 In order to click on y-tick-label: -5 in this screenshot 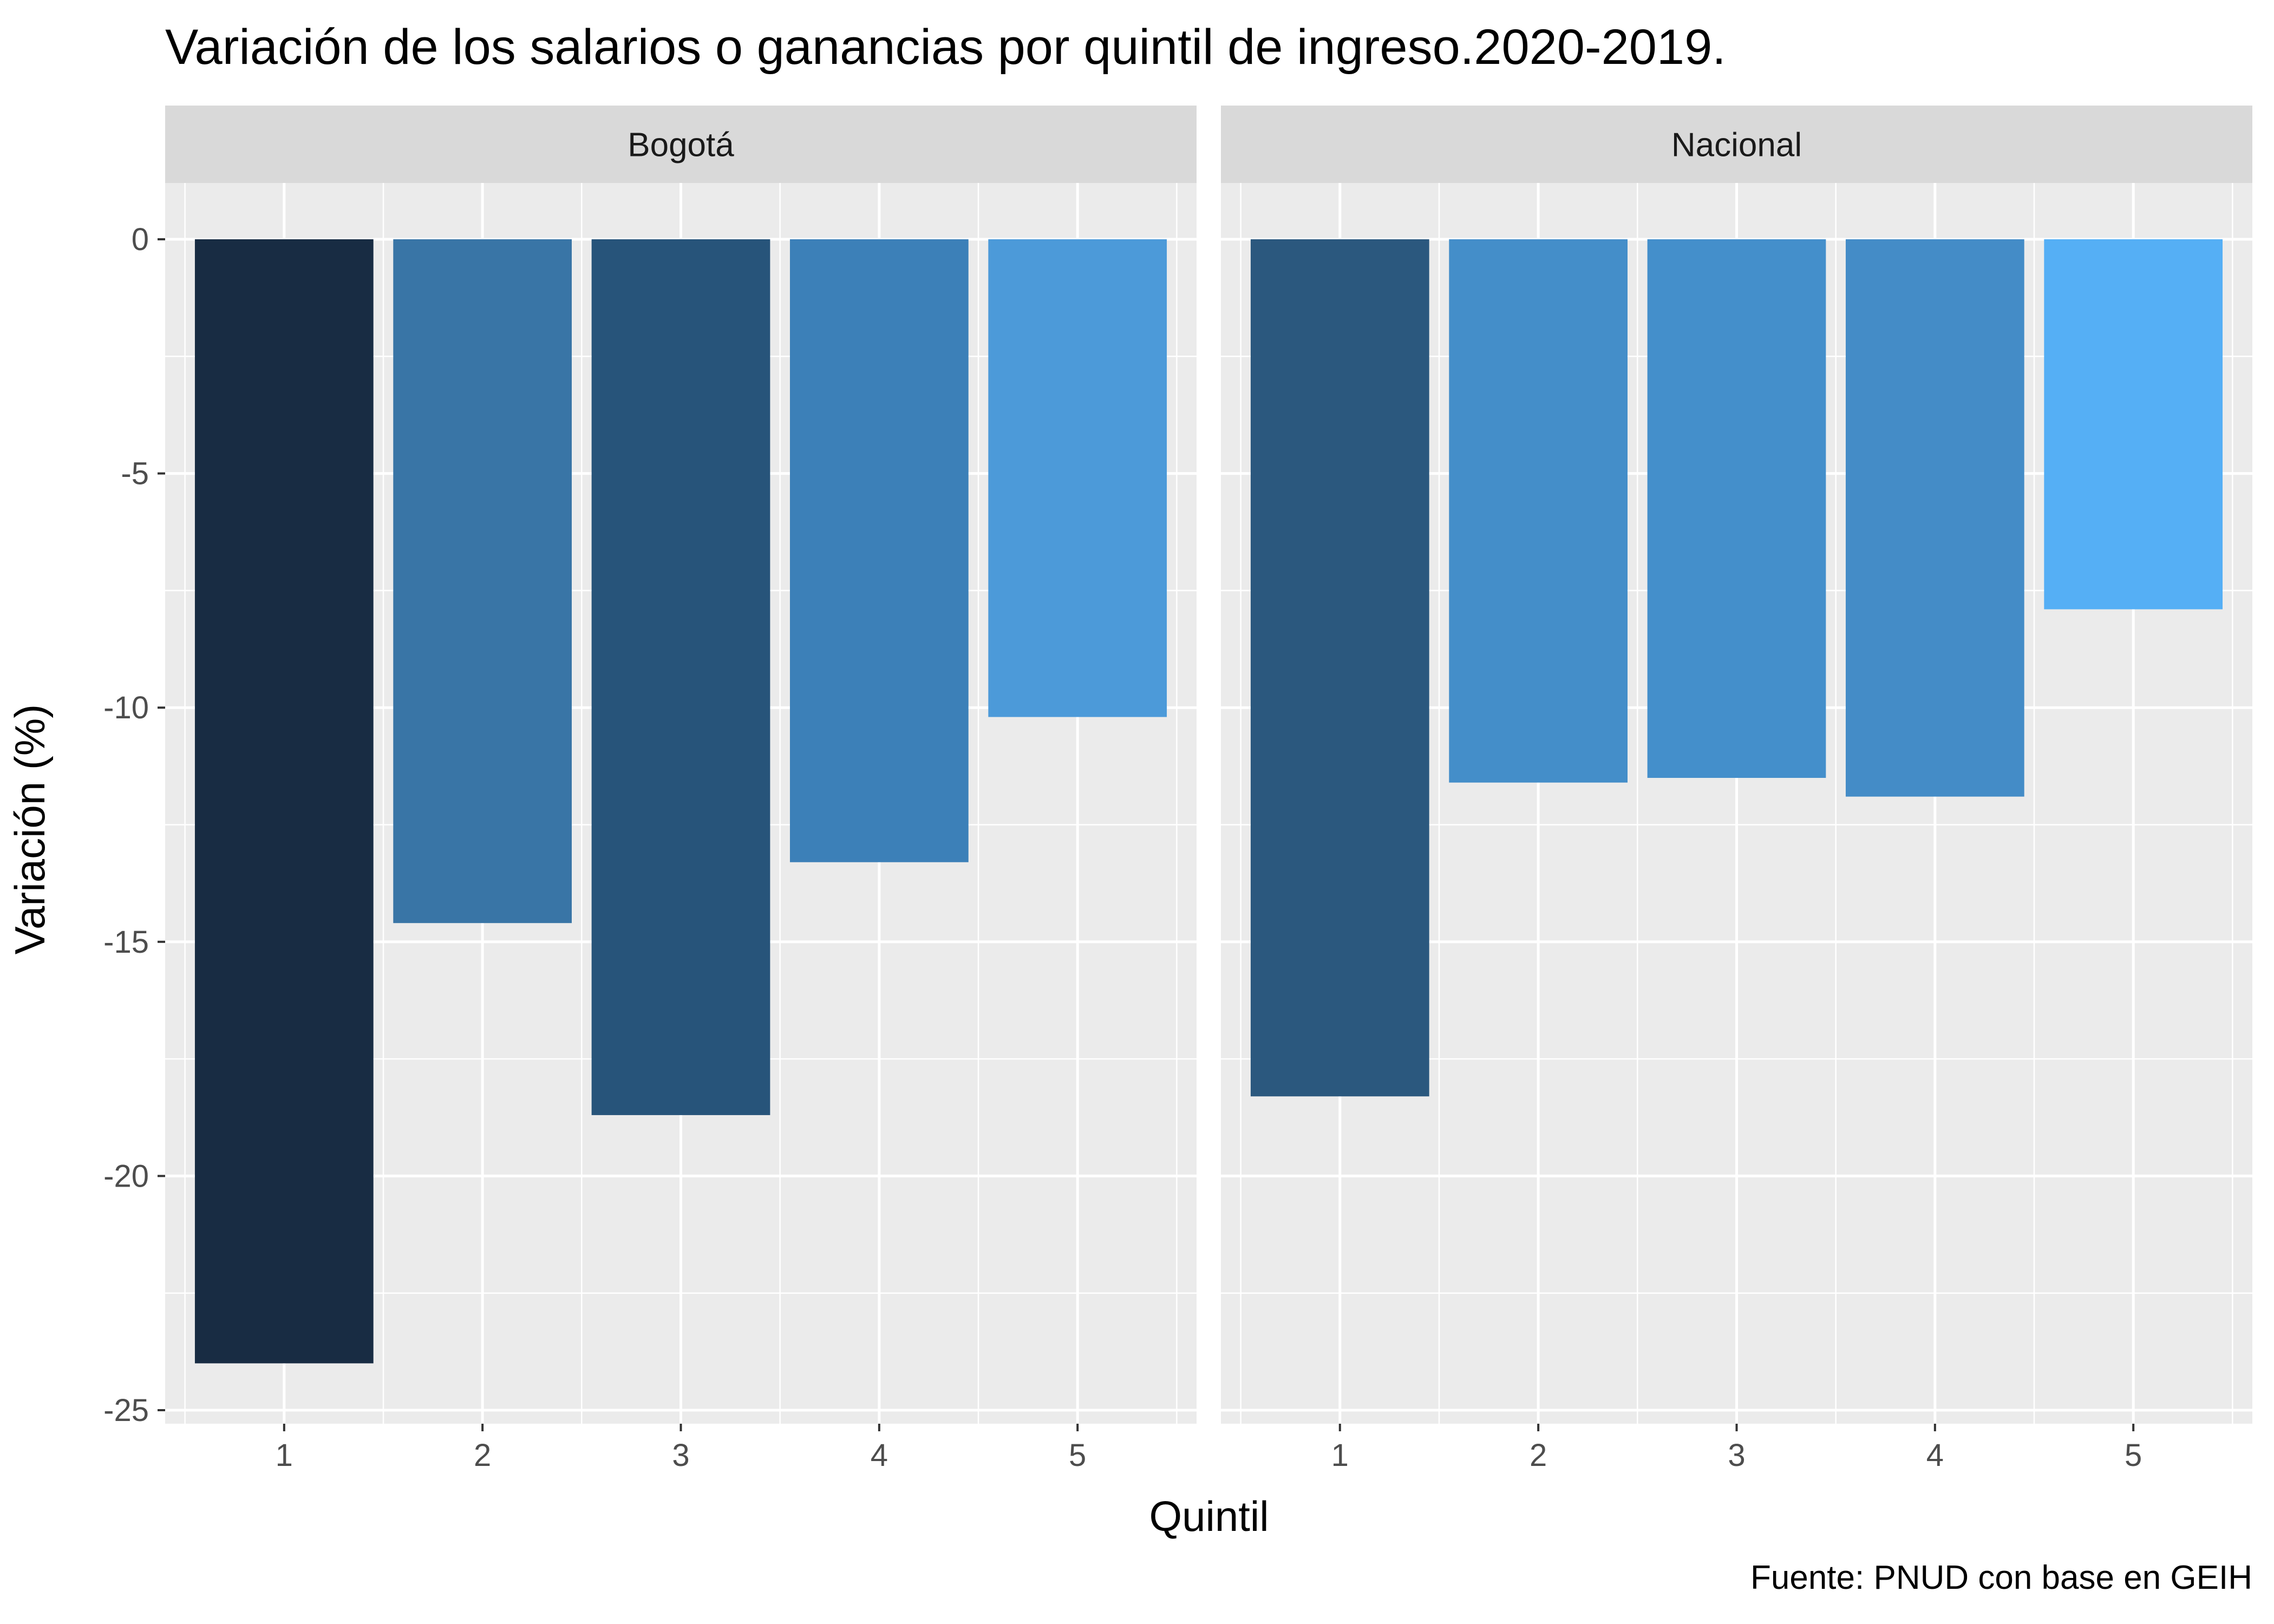, I will do `click(135, 474)`.